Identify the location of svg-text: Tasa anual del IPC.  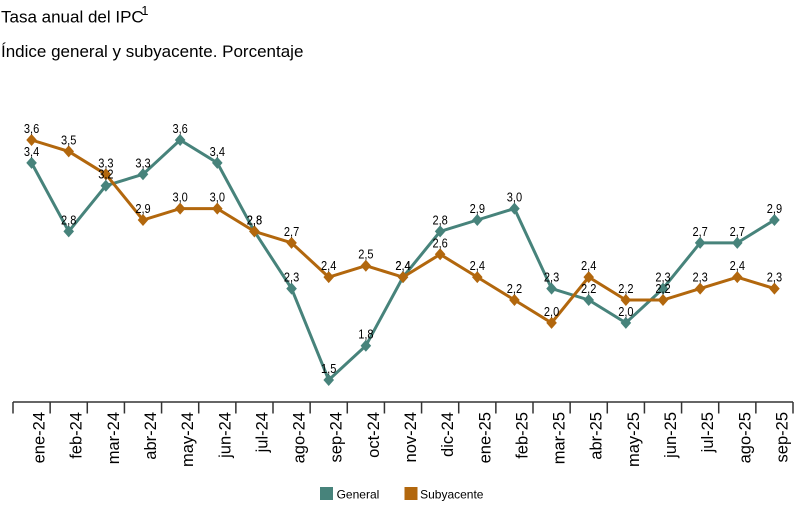
(72, 17).